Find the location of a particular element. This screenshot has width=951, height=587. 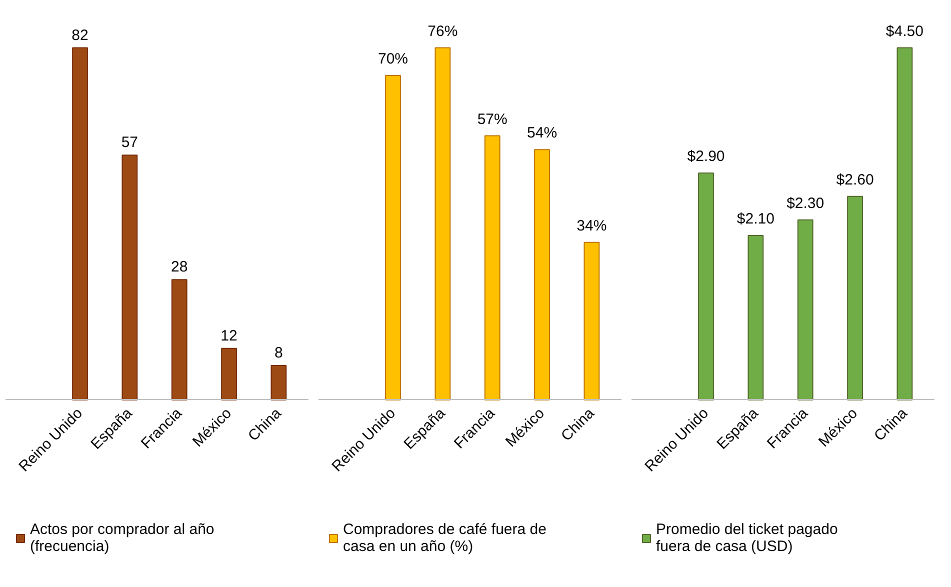

data-label: $2.30 is located at coordinates (805, 203).